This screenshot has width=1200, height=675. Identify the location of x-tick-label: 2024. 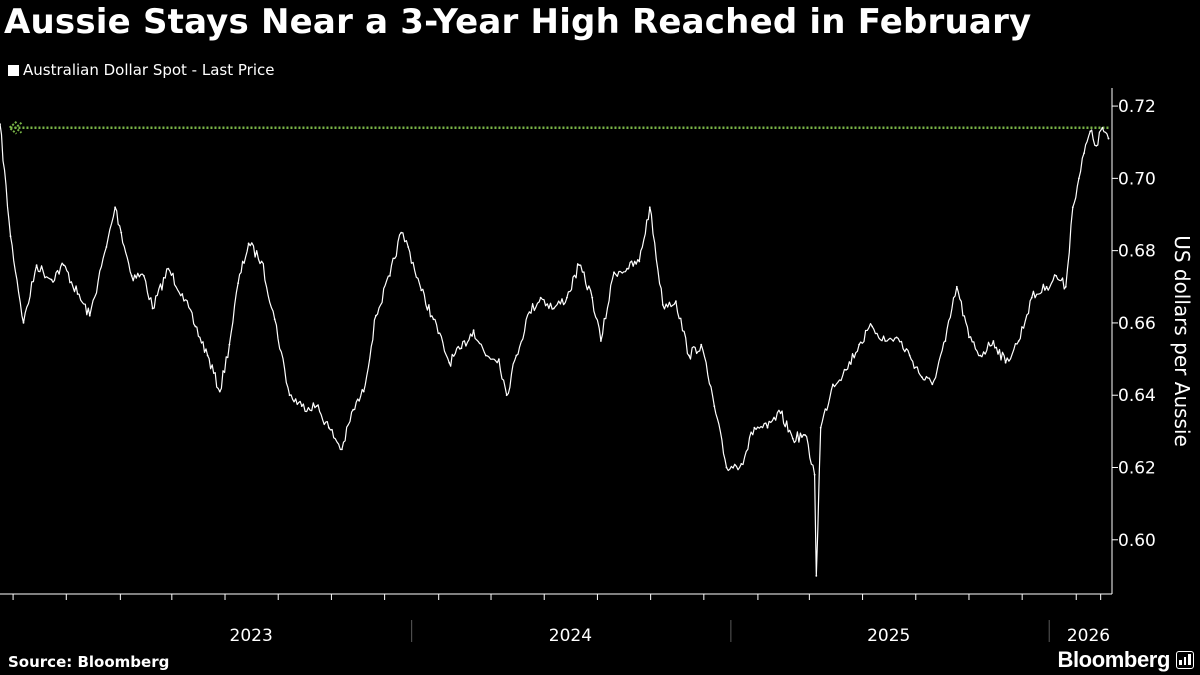
(570, 636).